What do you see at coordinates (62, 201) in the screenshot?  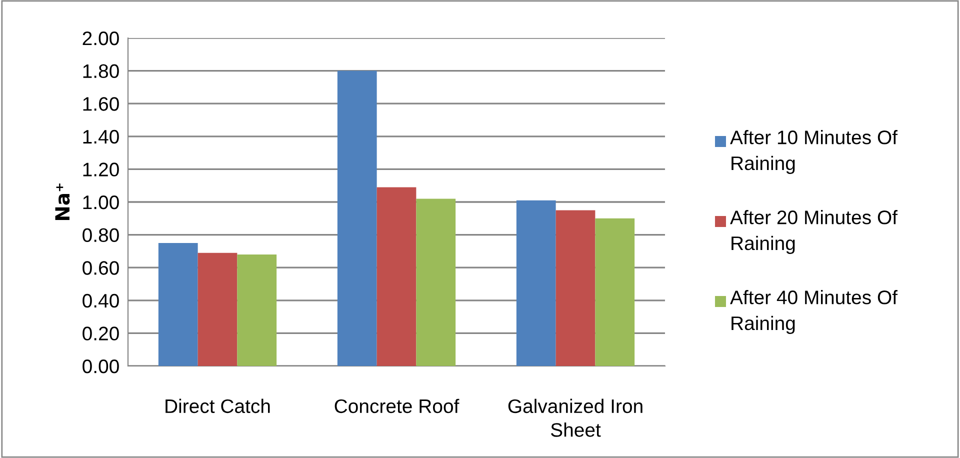 I see `y-axis-title: Na⁺` at bounding box center [62, 201].